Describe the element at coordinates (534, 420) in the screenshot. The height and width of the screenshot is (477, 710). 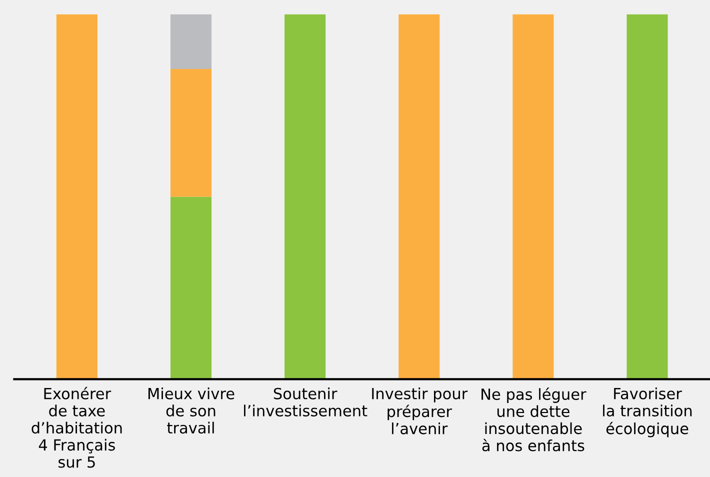
I see `x-tick-label: Ne pas léguer une dette insoutenable à nos enfants` at that location.